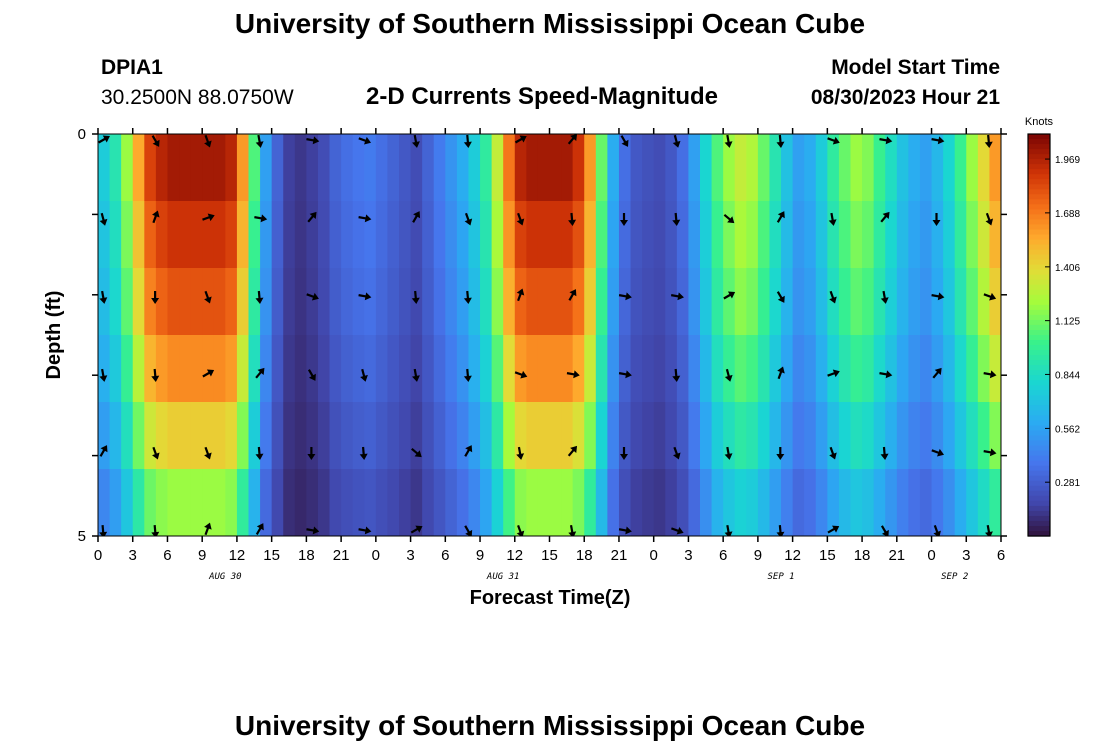  I want to click on x-tick-label: 12, so click(514, 555).